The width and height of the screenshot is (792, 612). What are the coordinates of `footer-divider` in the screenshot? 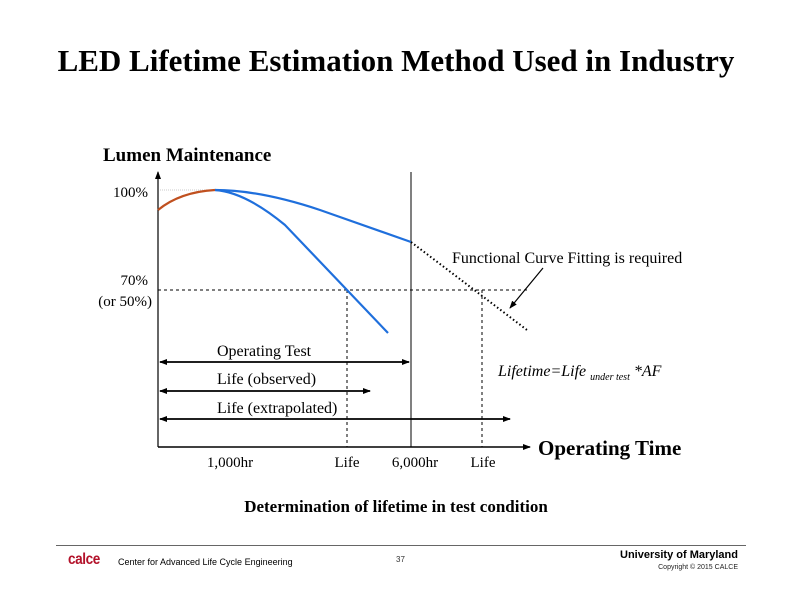 It's located at (401, 545).